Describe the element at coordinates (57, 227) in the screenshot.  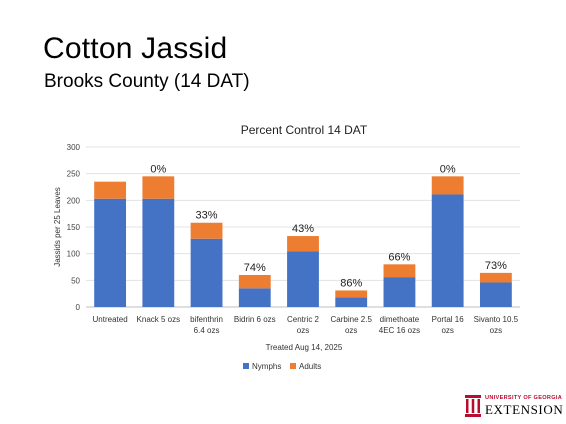
I see `y-axis-label: Jassids per 25 Leaves` at that location.